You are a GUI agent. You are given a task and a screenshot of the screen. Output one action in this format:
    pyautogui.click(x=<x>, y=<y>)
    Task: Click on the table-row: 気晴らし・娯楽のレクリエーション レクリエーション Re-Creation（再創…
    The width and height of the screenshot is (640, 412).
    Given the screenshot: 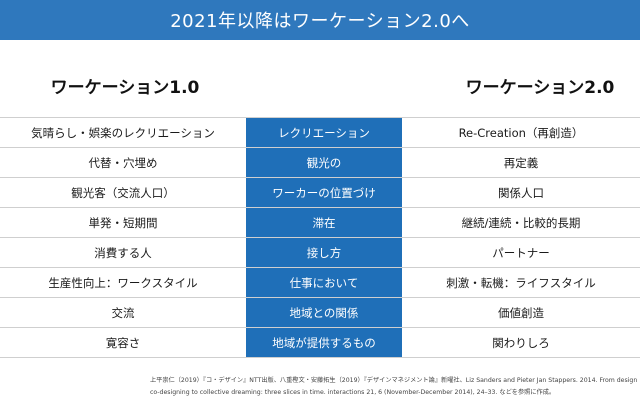 What is the action you would take?
    pyautogui.click(x=320, y=132)
    